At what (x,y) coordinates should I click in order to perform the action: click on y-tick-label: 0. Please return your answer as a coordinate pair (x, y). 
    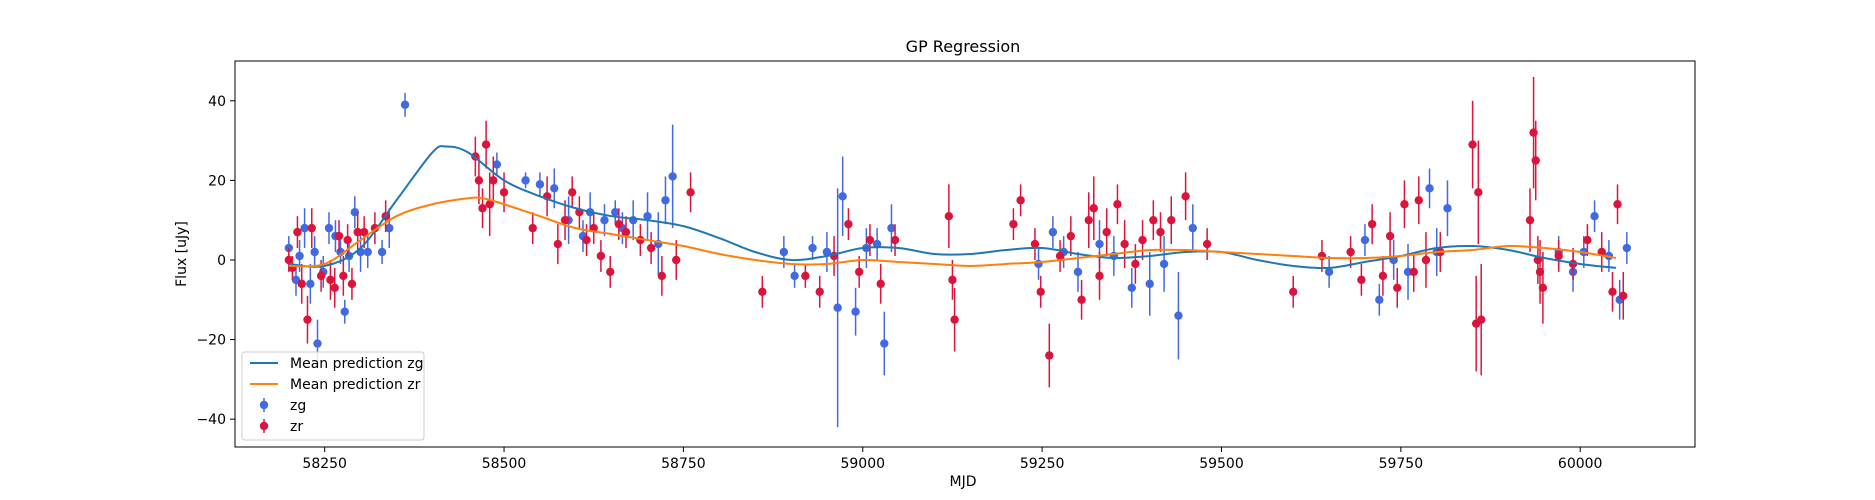
    Looking at the image, I should click on (221, 261).